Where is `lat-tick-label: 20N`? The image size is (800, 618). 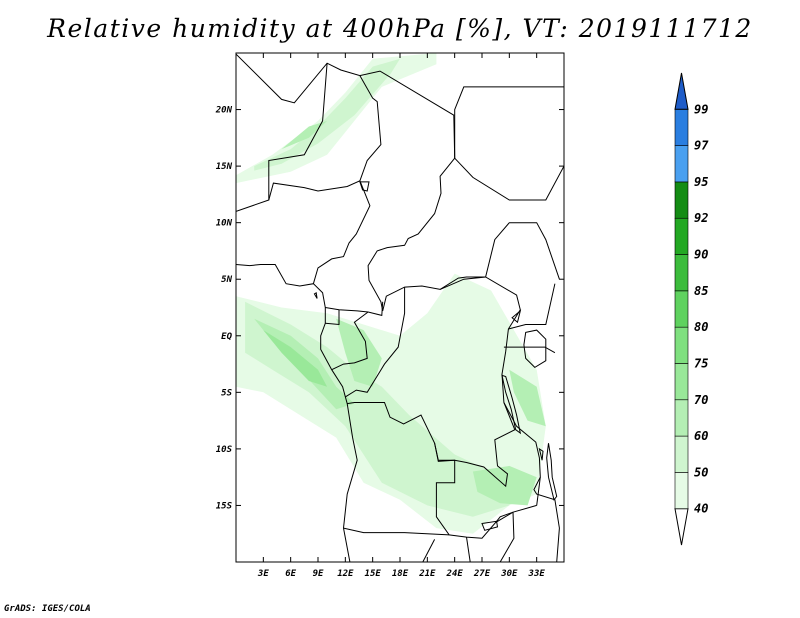 lat-tick-label: 20N is located at coordinates (224, 111).